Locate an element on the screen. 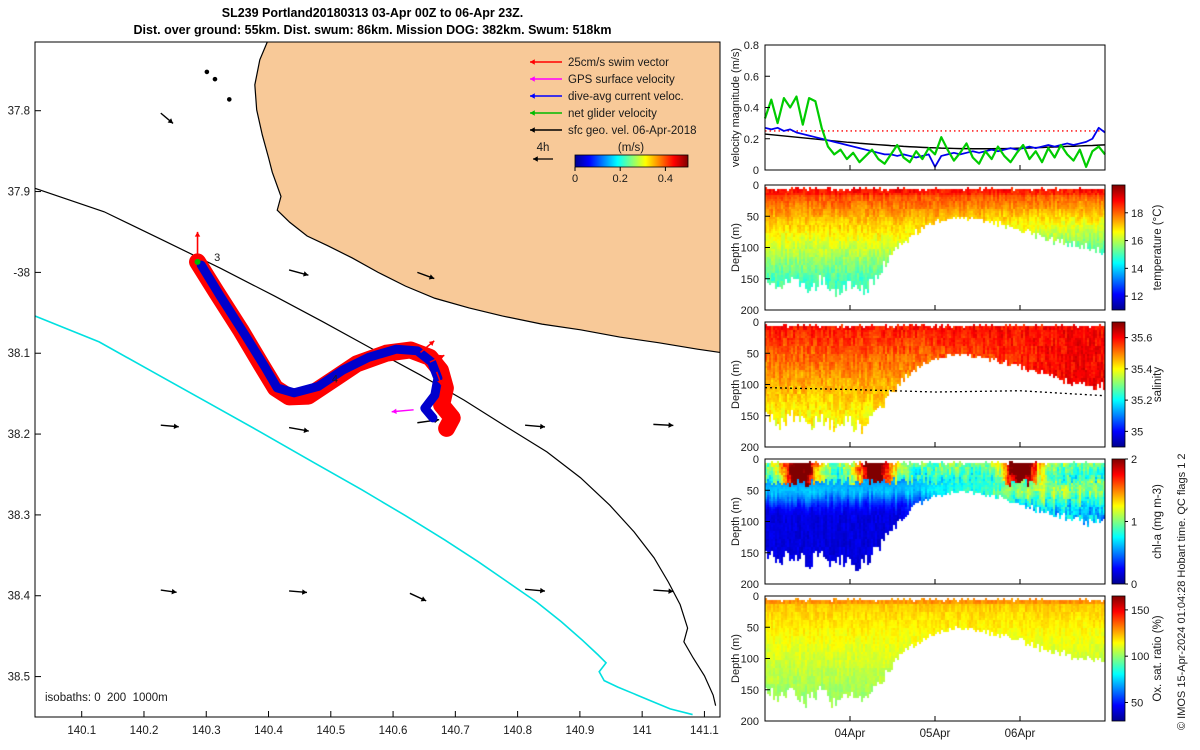 The image size is (1200, 750). svg-text: 38.3 is located at coordinates (19, 516).